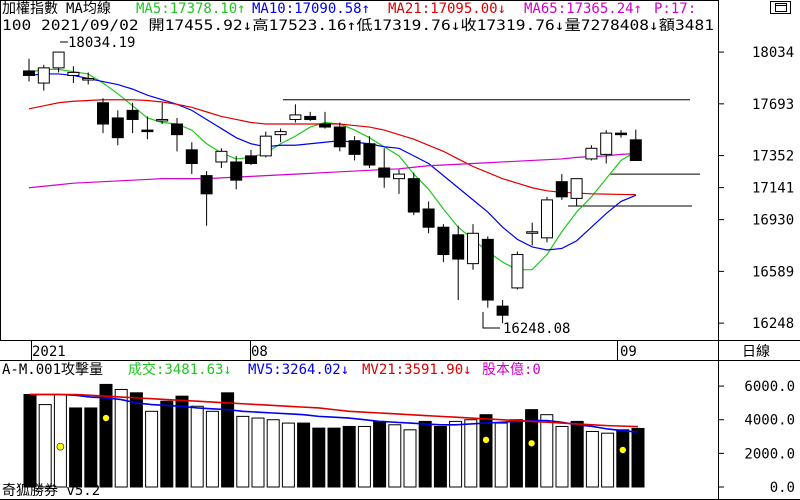  Describe the element at coordinates (583, 9) in the screenshot. I see `ma65-legend: MA65:17365.24↑` at that location.